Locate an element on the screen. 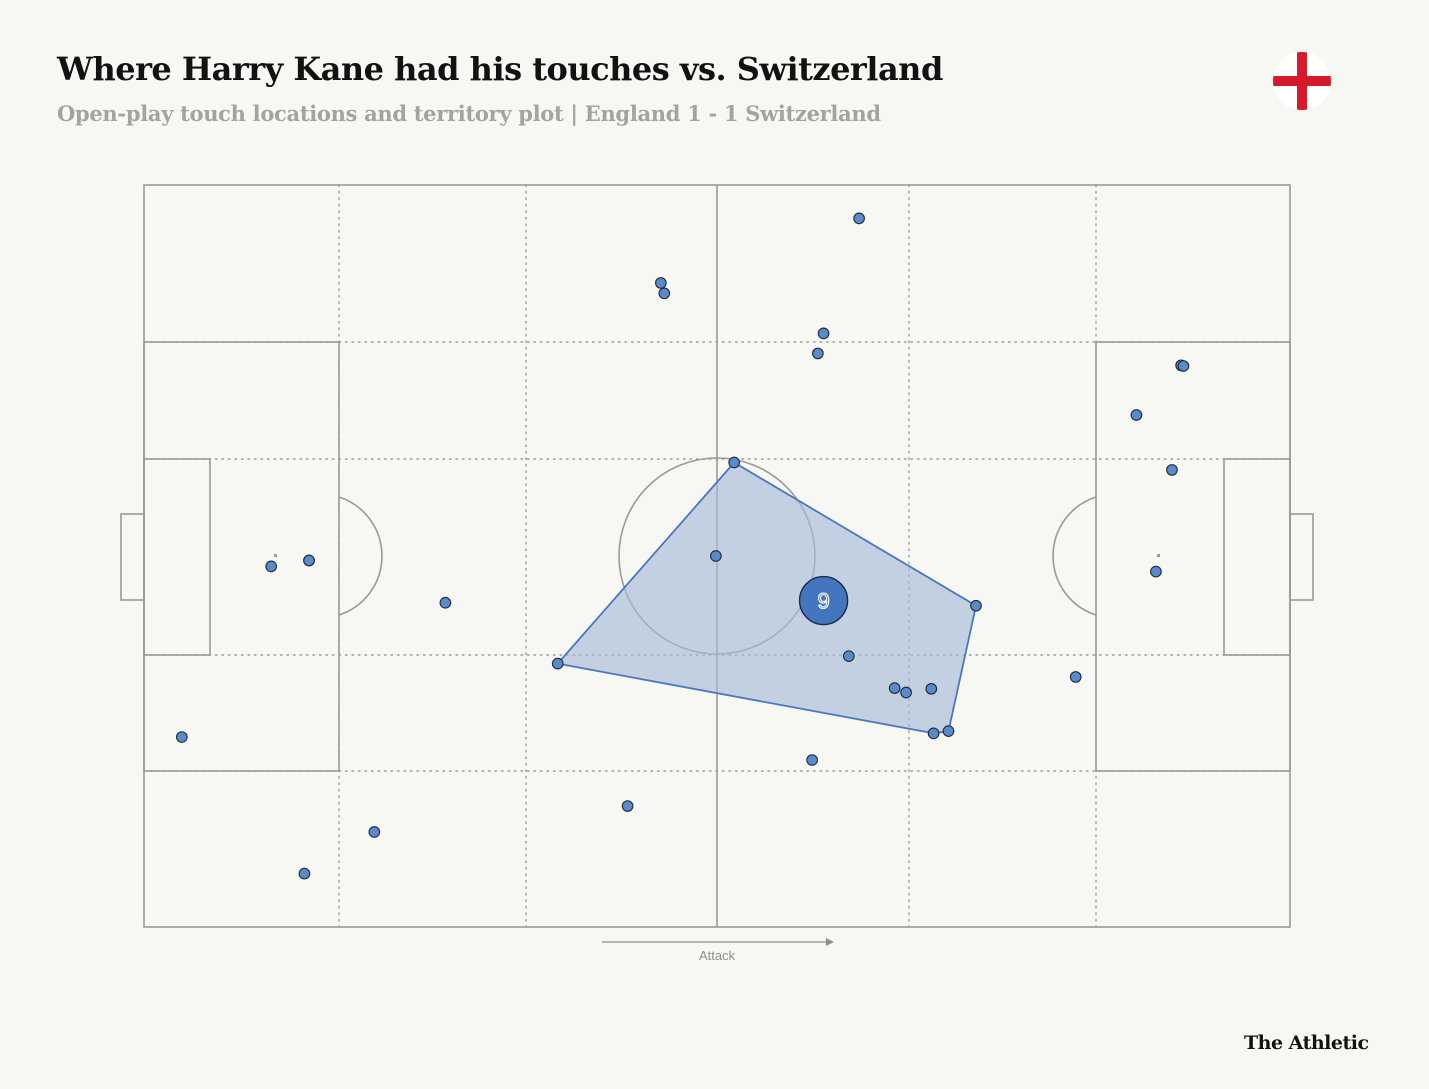 This screenshot has height=1089, width=1429. attack-label: Attack is located at coordinates (717, 955).